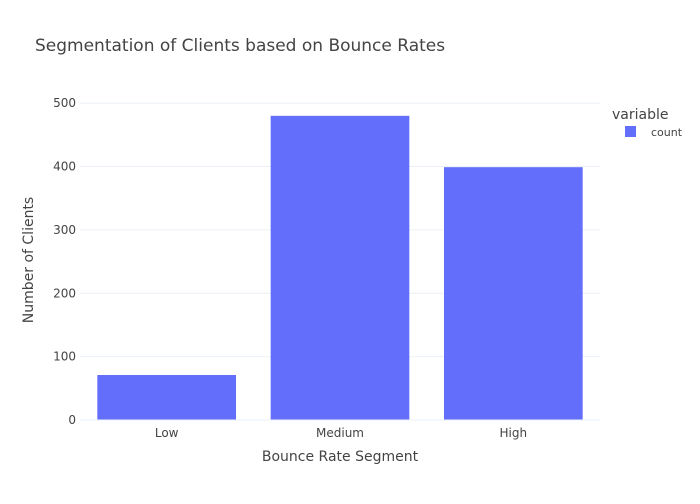 The image size is (700, 504). What do you see at coordinates (72, 420) in the screenshot?
I see `y-tick-label-0: 0` at bounding box center [72, 420].